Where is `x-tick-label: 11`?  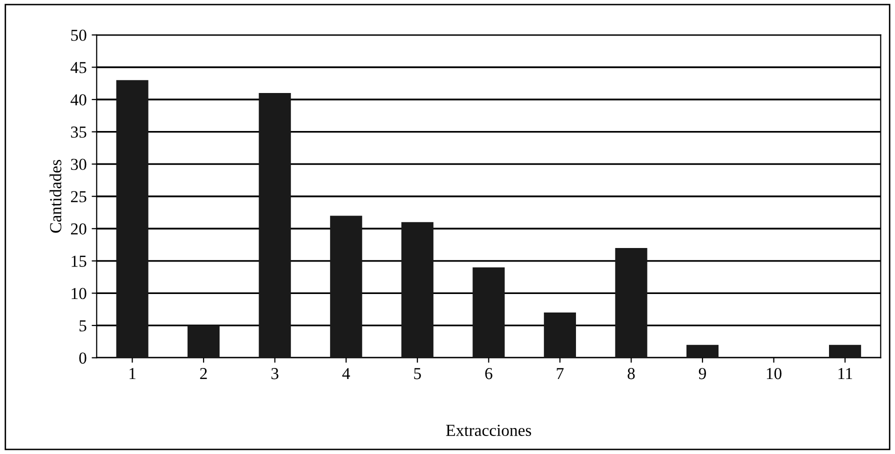
x-tick-label: 11 is located at coordinates (845, 374).